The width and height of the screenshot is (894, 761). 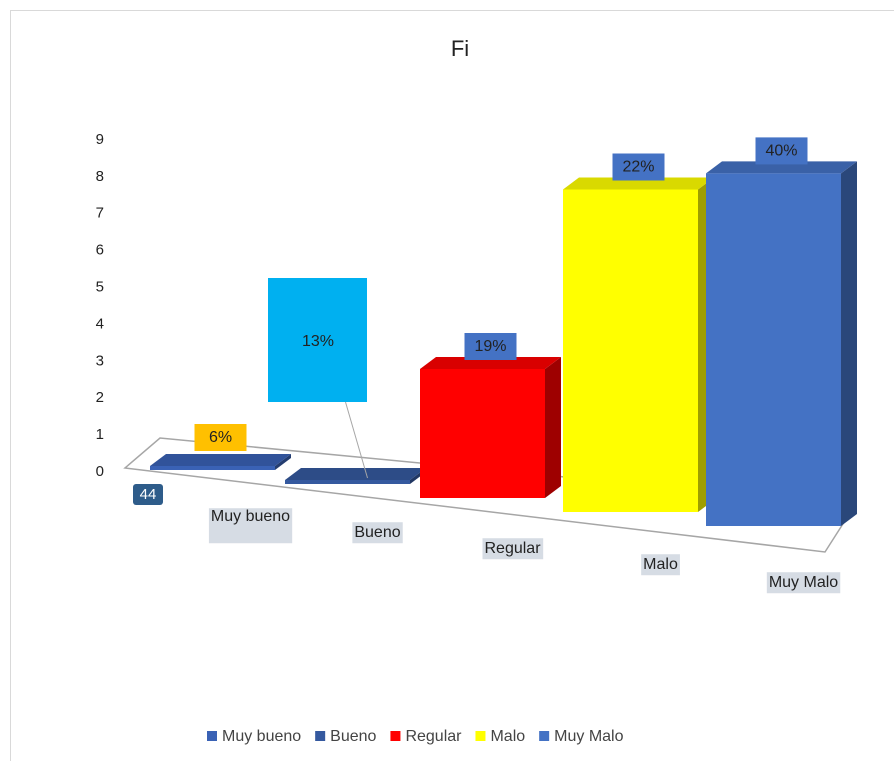 What do you see at coordinates (100, 323) in the screenshot?
I see `y-tick-label: 4` at bounding box center [100, 323].